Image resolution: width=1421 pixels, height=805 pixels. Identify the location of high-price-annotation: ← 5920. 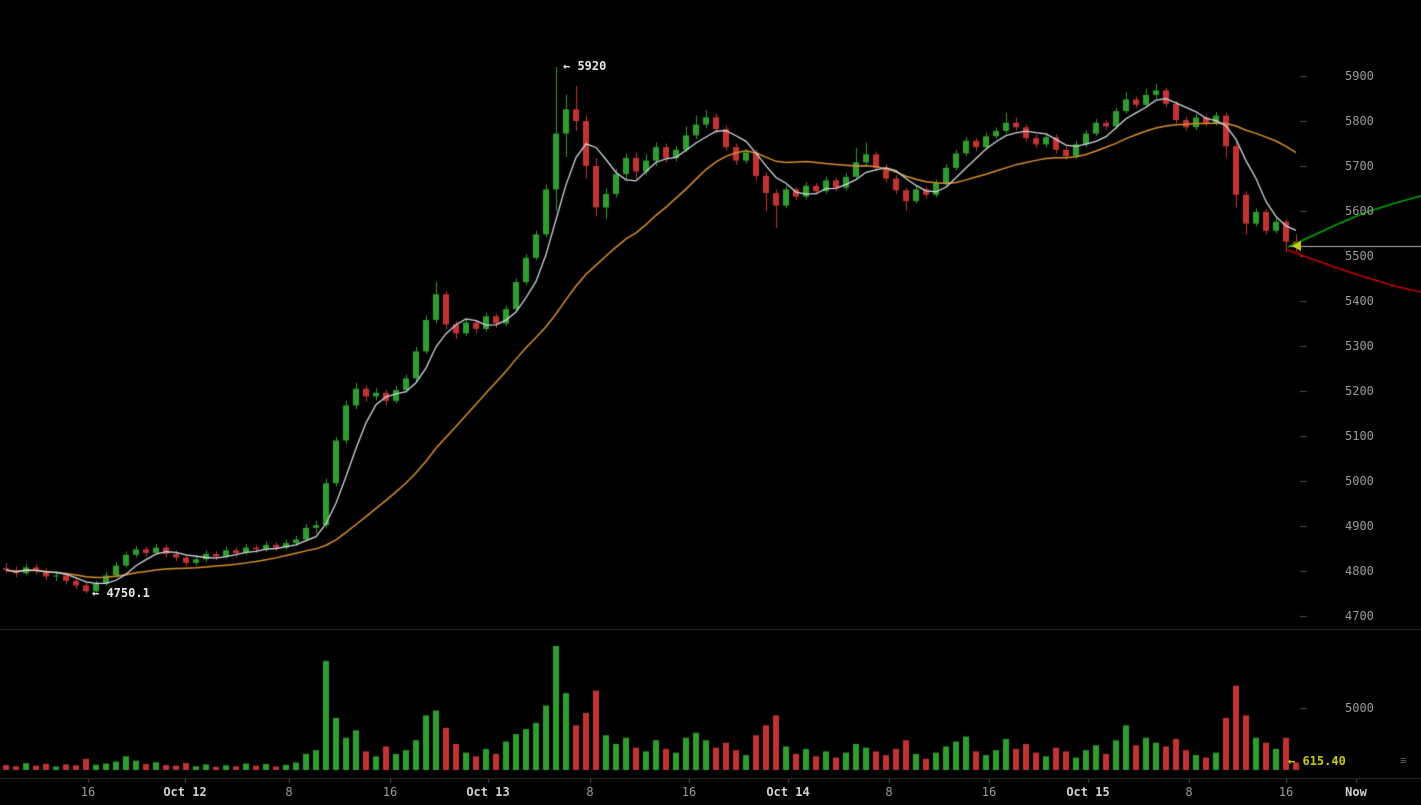
(585, 66).